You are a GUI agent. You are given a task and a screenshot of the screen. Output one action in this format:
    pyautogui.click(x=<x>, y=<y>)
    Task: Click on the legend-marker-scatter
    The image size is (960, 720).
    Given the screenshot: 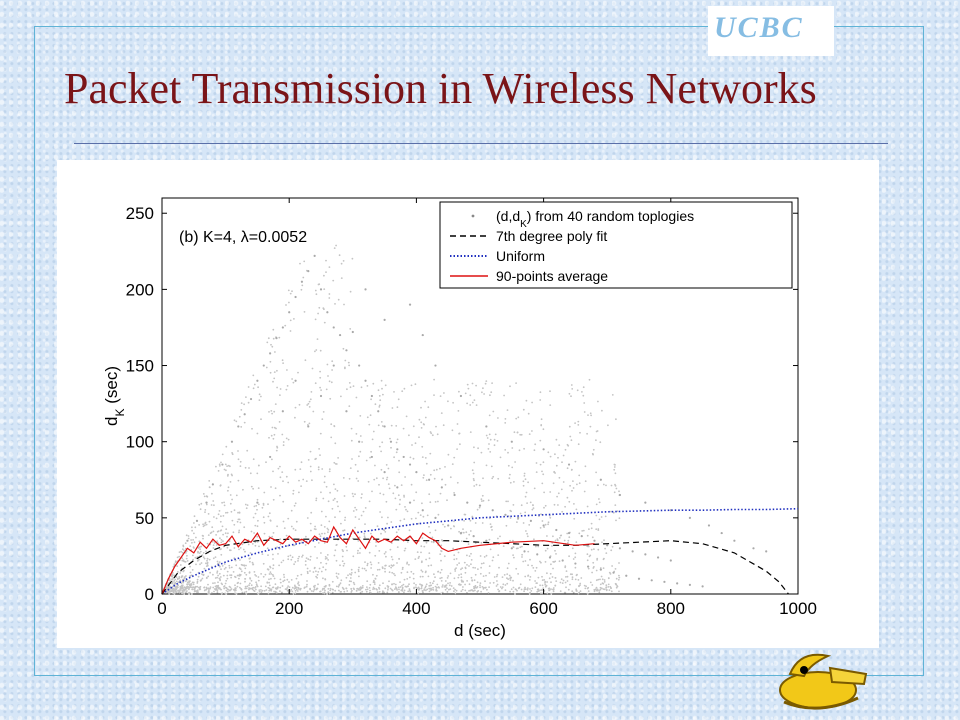 What is the action you would take?
    pyautogui.click(x=473, y=216)
    